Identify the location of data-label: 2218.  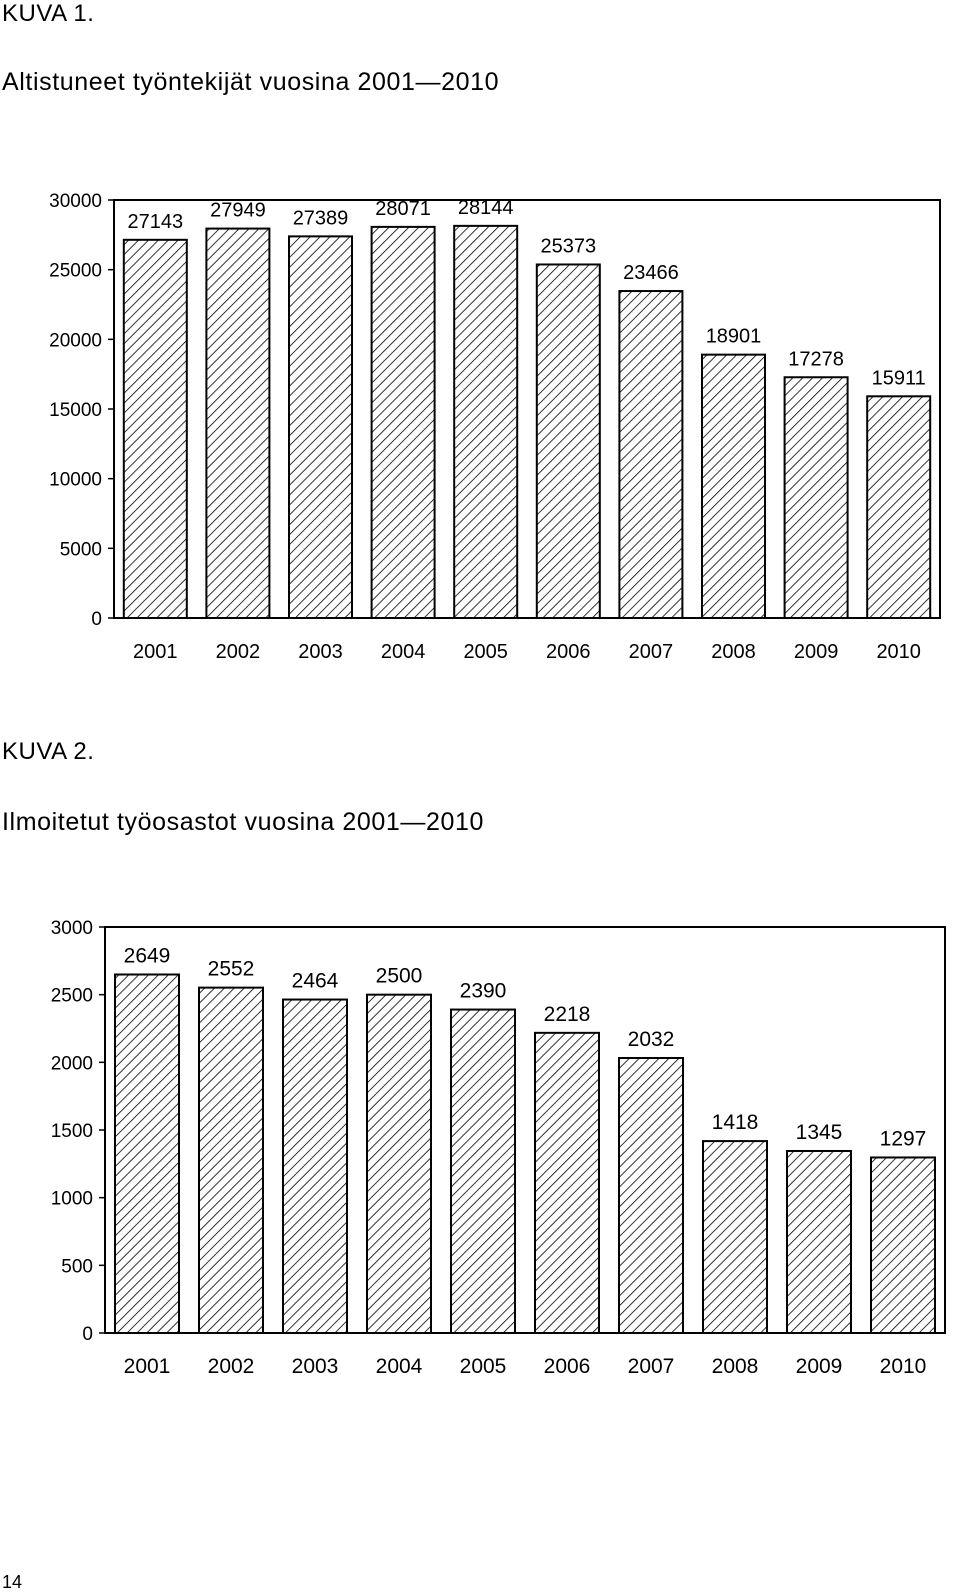
(567, 1014).